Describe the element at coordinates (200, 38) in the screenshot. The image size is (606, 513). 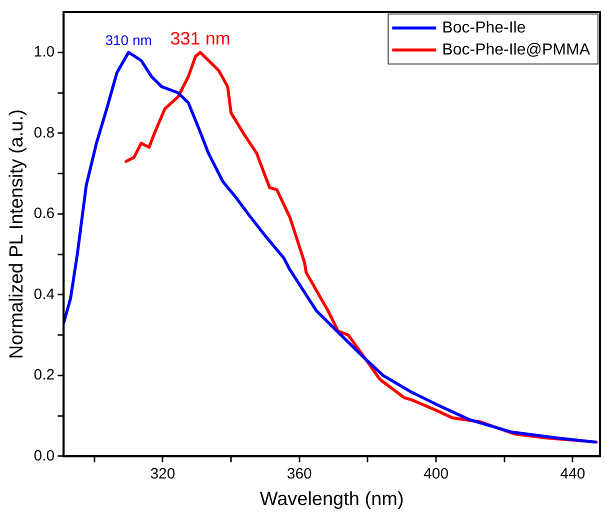
I see `annotation: 331 nm` at that location.